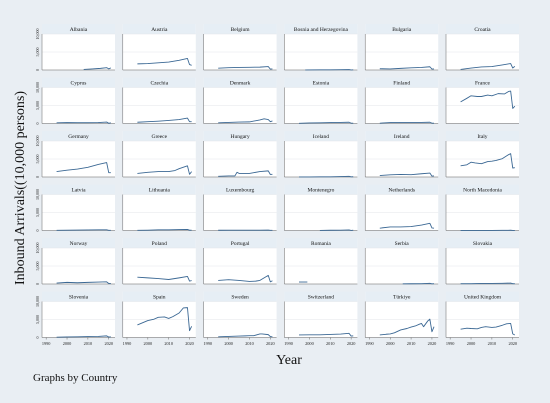 The height and width of the screenshot is (403, 550). What do you see at coordinates (401, 207) in the screenshot?
I see `panel-netherlands: Netherlands` at bounding box center [401, 207].